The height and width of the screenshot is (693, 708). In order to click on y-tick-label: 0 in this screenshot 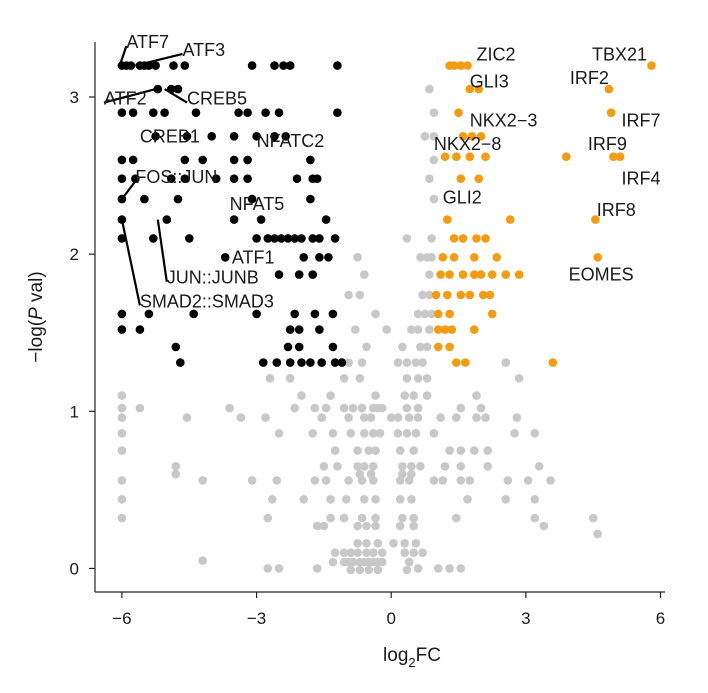, I will do `click(74, 568)`.